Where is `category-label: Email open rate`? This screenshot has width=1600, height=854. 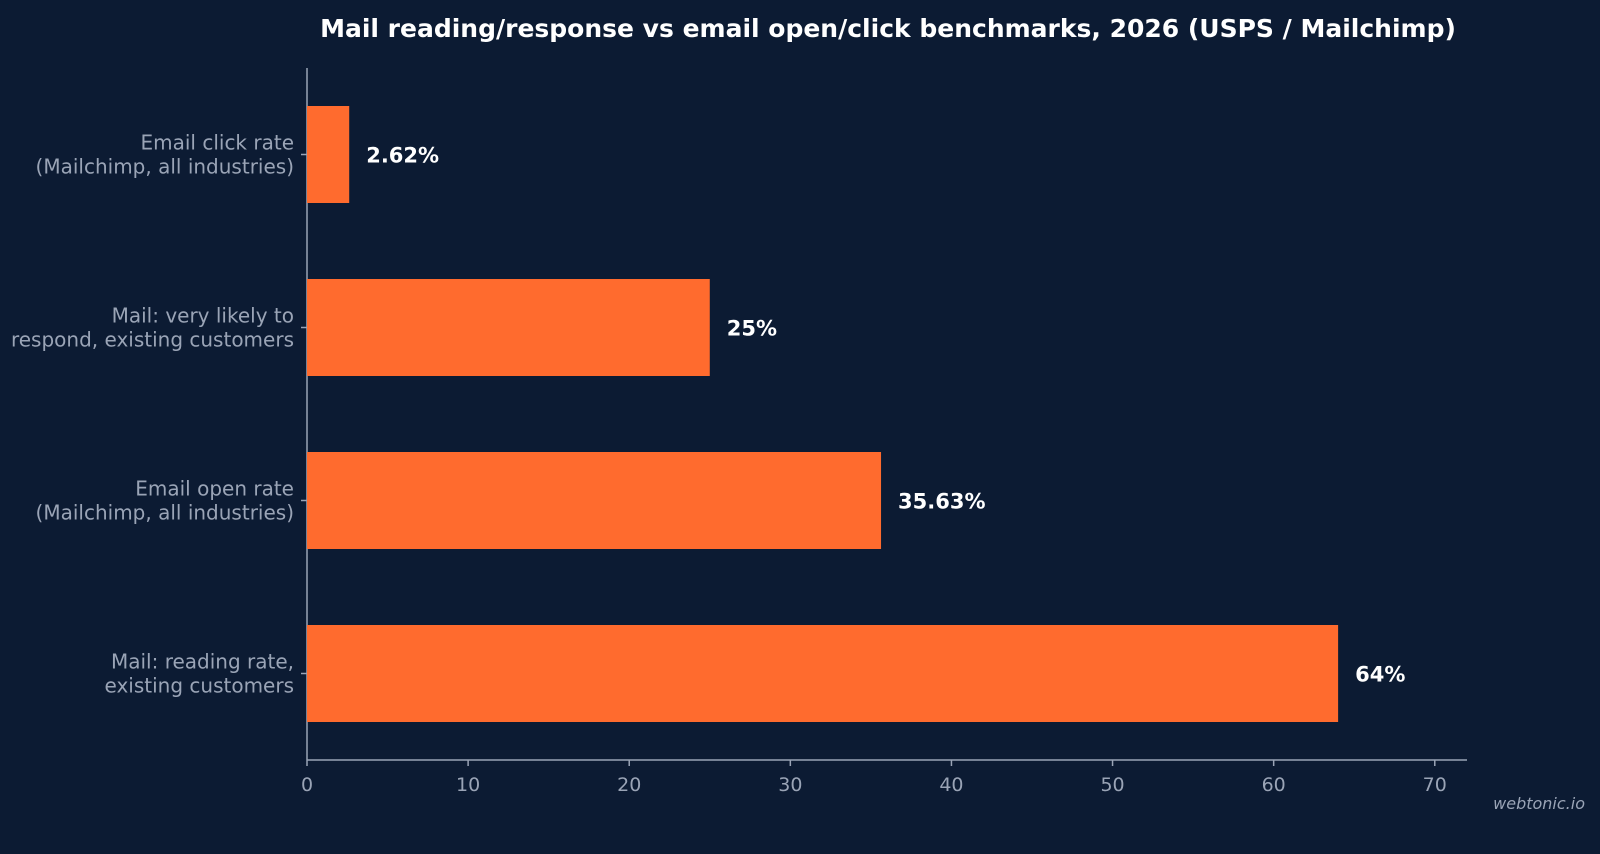
category-label: Email open rate is located at coordinates (214, 489).